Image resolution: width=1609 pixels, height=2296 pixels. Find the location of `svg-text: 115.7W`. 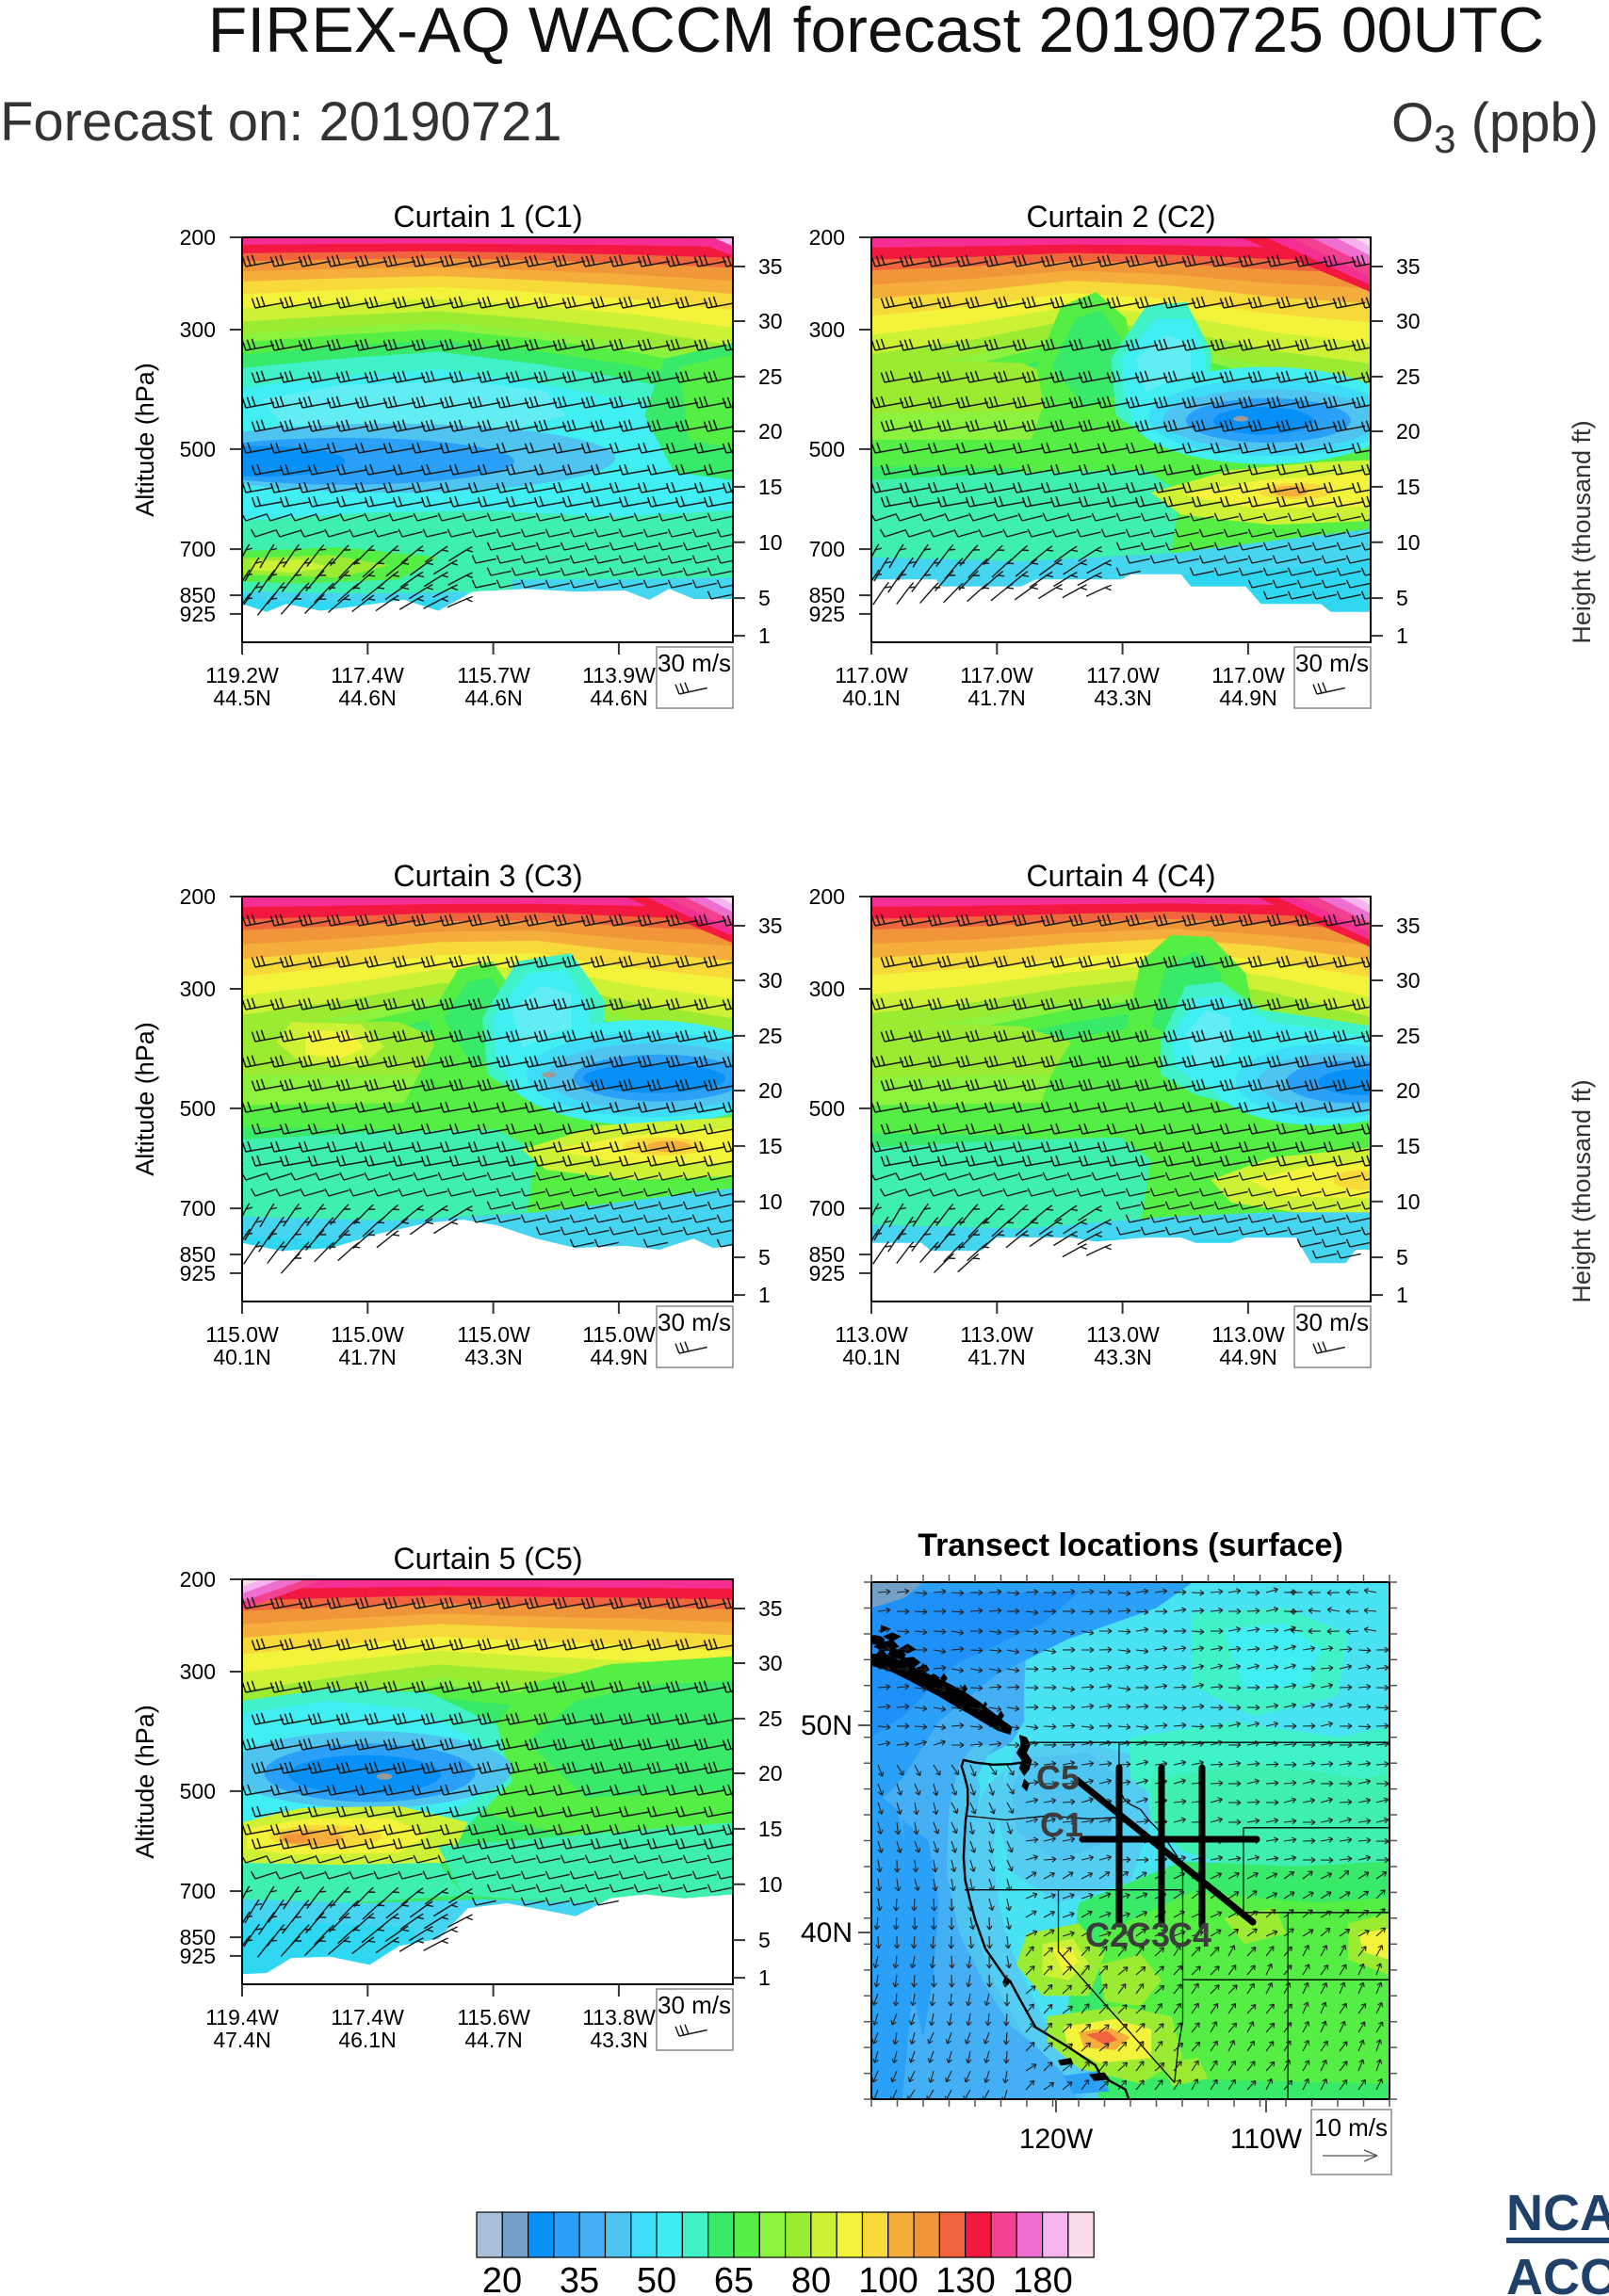

svg-text: 115.7W is located at coordinates (493, 675).